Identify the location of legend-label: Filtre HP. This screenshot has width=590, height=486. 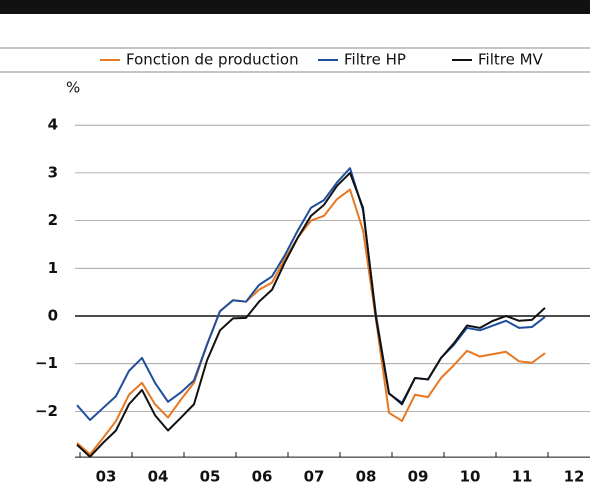
(375, 60).